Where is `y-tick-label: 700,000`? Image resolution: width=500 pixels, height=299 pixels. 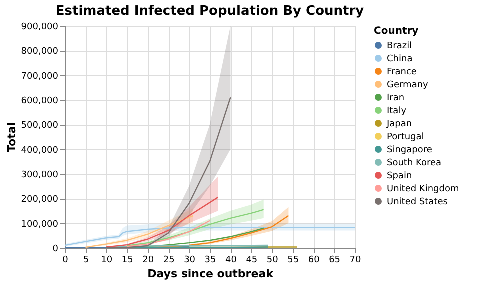 y-tick-label: 700,000 is located at coordinates (40, 77).